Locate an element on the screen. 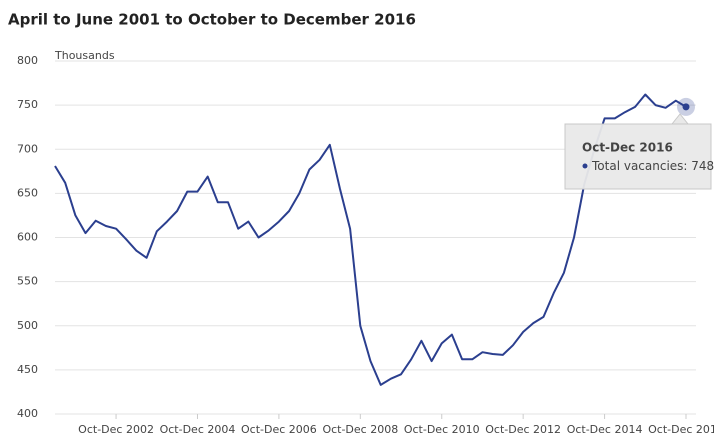  tooltip-arrow is located at coordinates (680, 119).